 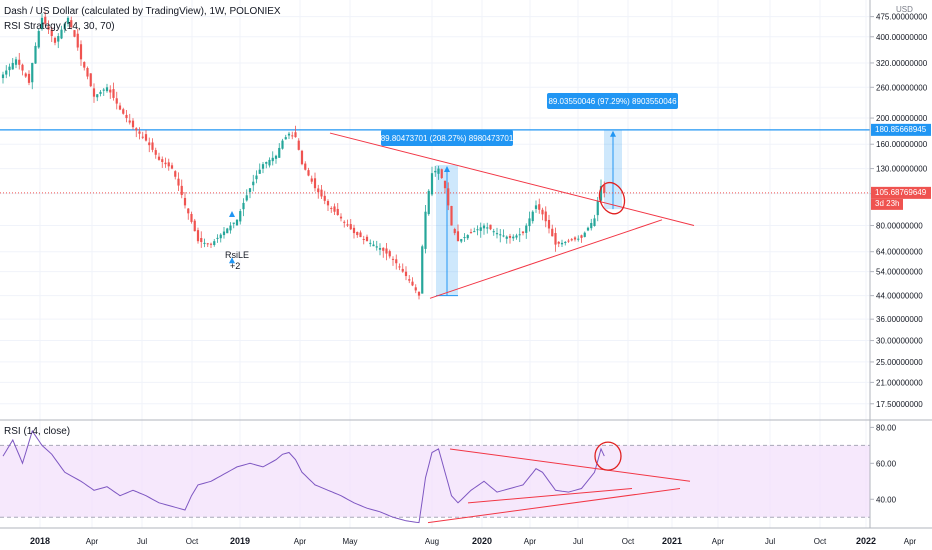 What do you see at coordinates (546, 259) in the screenshot?
I see `trendline-lower` at bounding box center [546, 259].